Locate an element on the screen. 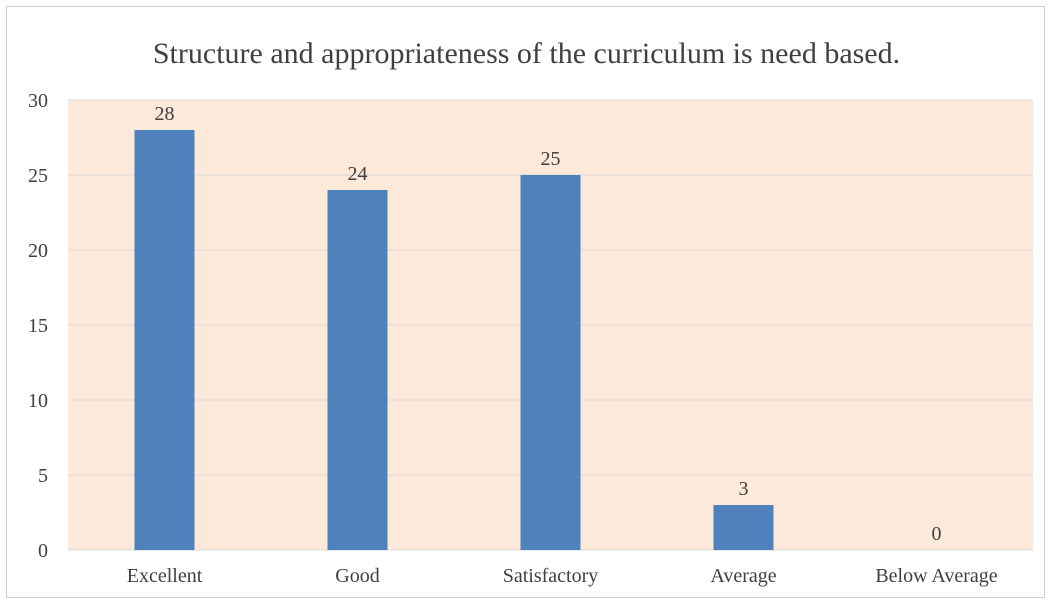 This screenshot has height=606, width=1053. x-tick-label: Satisfactory is located at coordinates (551, 576).